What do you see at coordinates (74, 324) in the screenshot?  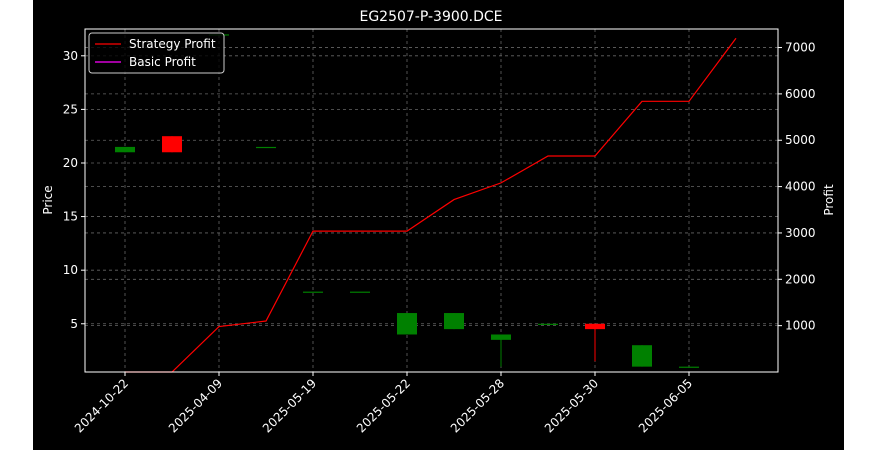 I see `y-left-tick-label-5: 5` at bounding box center [74, 324].